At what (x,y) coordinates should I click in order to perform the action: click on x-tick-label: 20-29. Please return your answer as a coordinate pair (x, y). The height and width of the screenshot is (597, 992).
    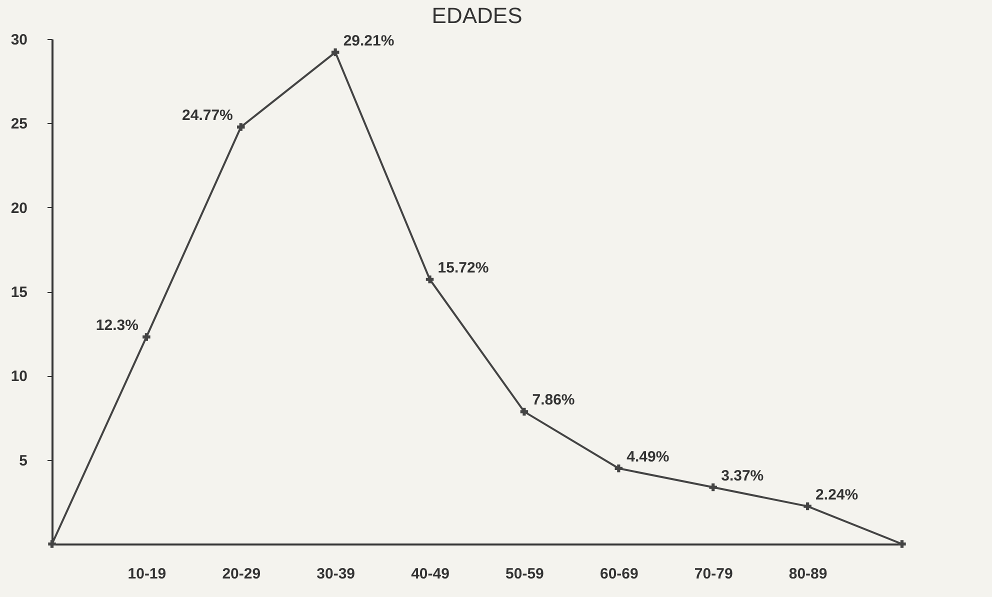
    Looking at the image, I should click on (241, 574).